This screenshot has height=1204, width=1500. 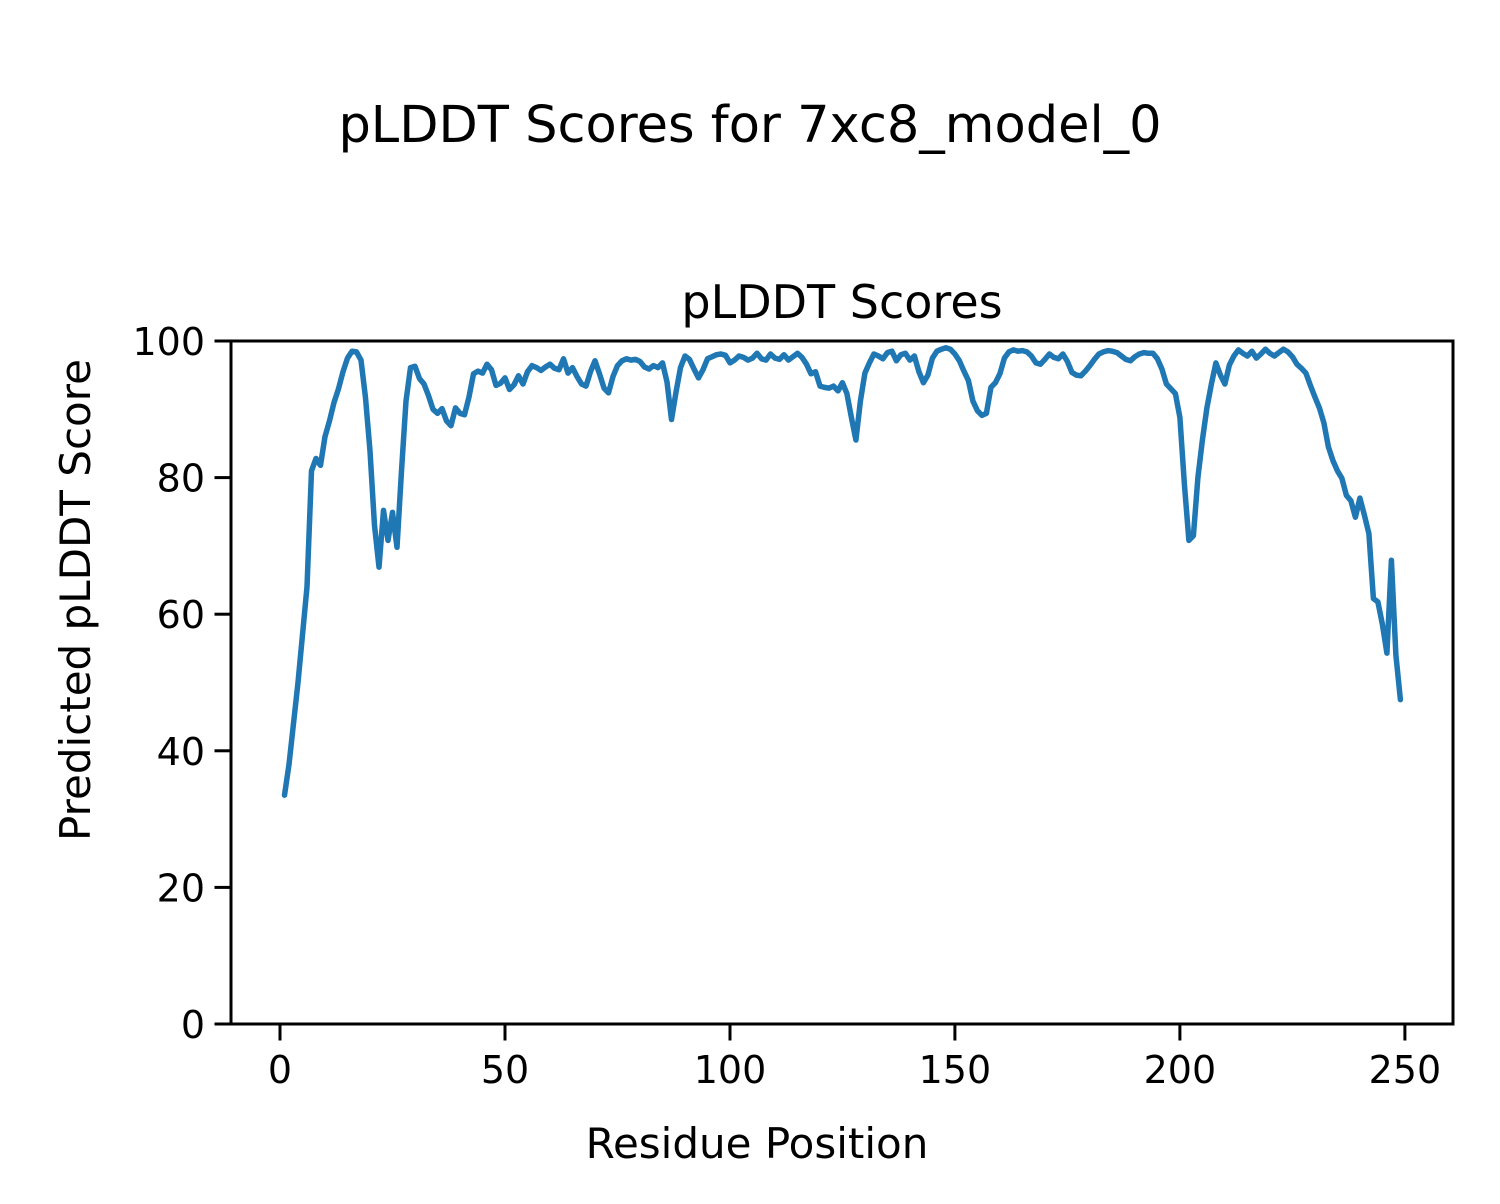 What do you see at coordinates (1180, 1070) in the screenshot?
I see `x-tick-label-200: 200` at bounding box center [1180, 1070].